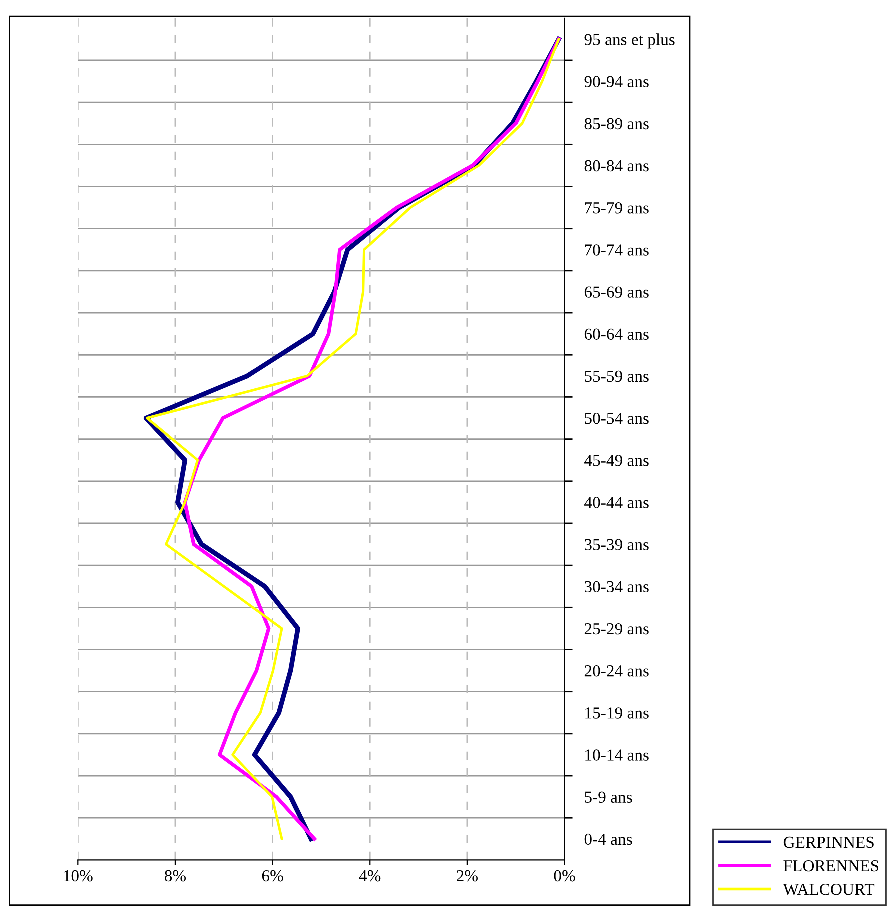 The height and width of the screenshot is (920, 888). What do you see at coordinates (829, 842) in the screenshot?
I see `legend-label: GERPINNES` at bounding box center [829, 842].